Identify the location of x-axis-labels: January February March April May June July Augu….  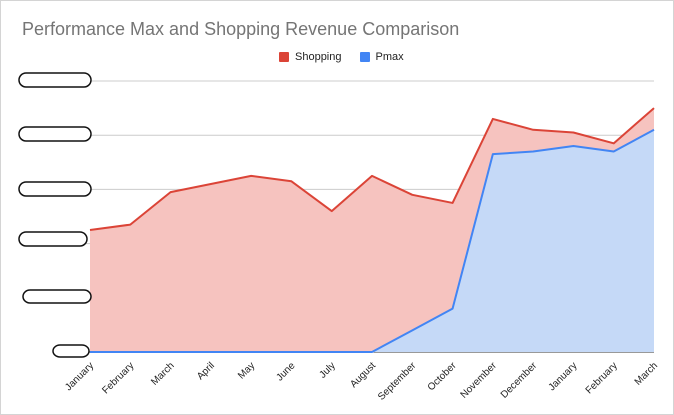
(361, 381).